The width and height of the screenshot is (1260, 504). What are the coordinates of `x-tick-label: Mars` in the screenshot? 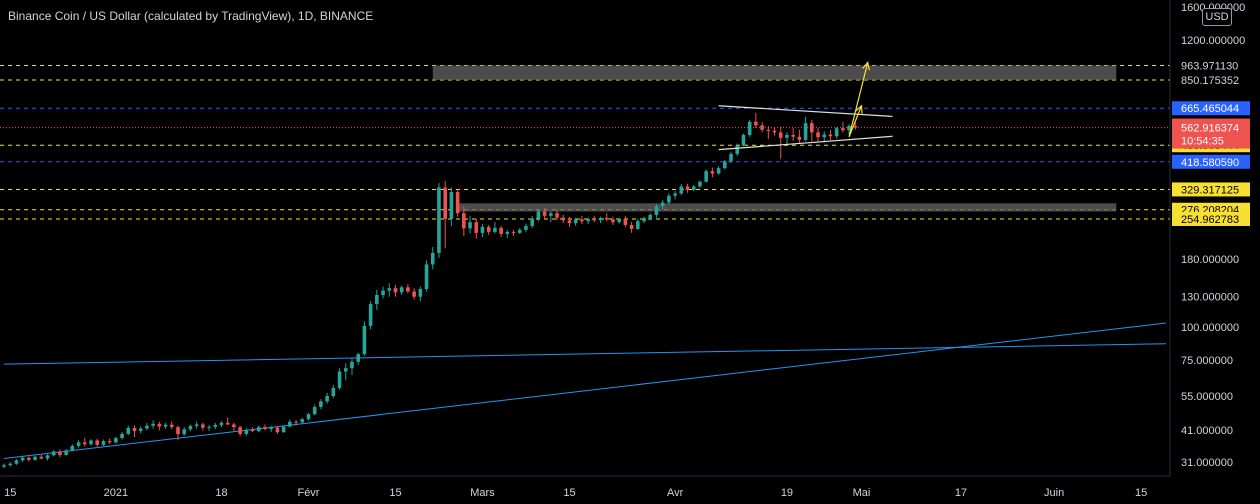 It's located at (482, 493).